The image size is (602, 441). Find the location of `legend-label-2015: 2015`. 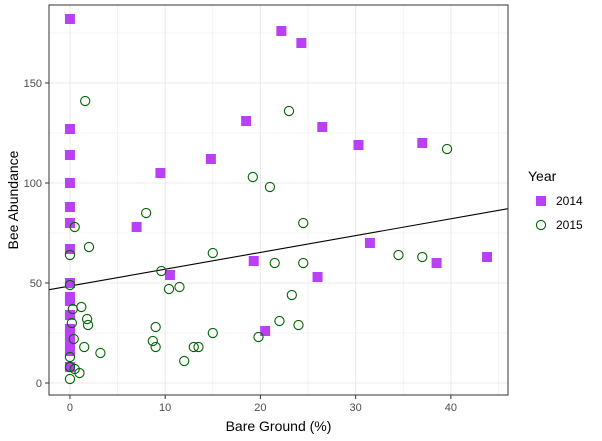

legend-label-2015: 2015 is located at coordinates (569, 225).